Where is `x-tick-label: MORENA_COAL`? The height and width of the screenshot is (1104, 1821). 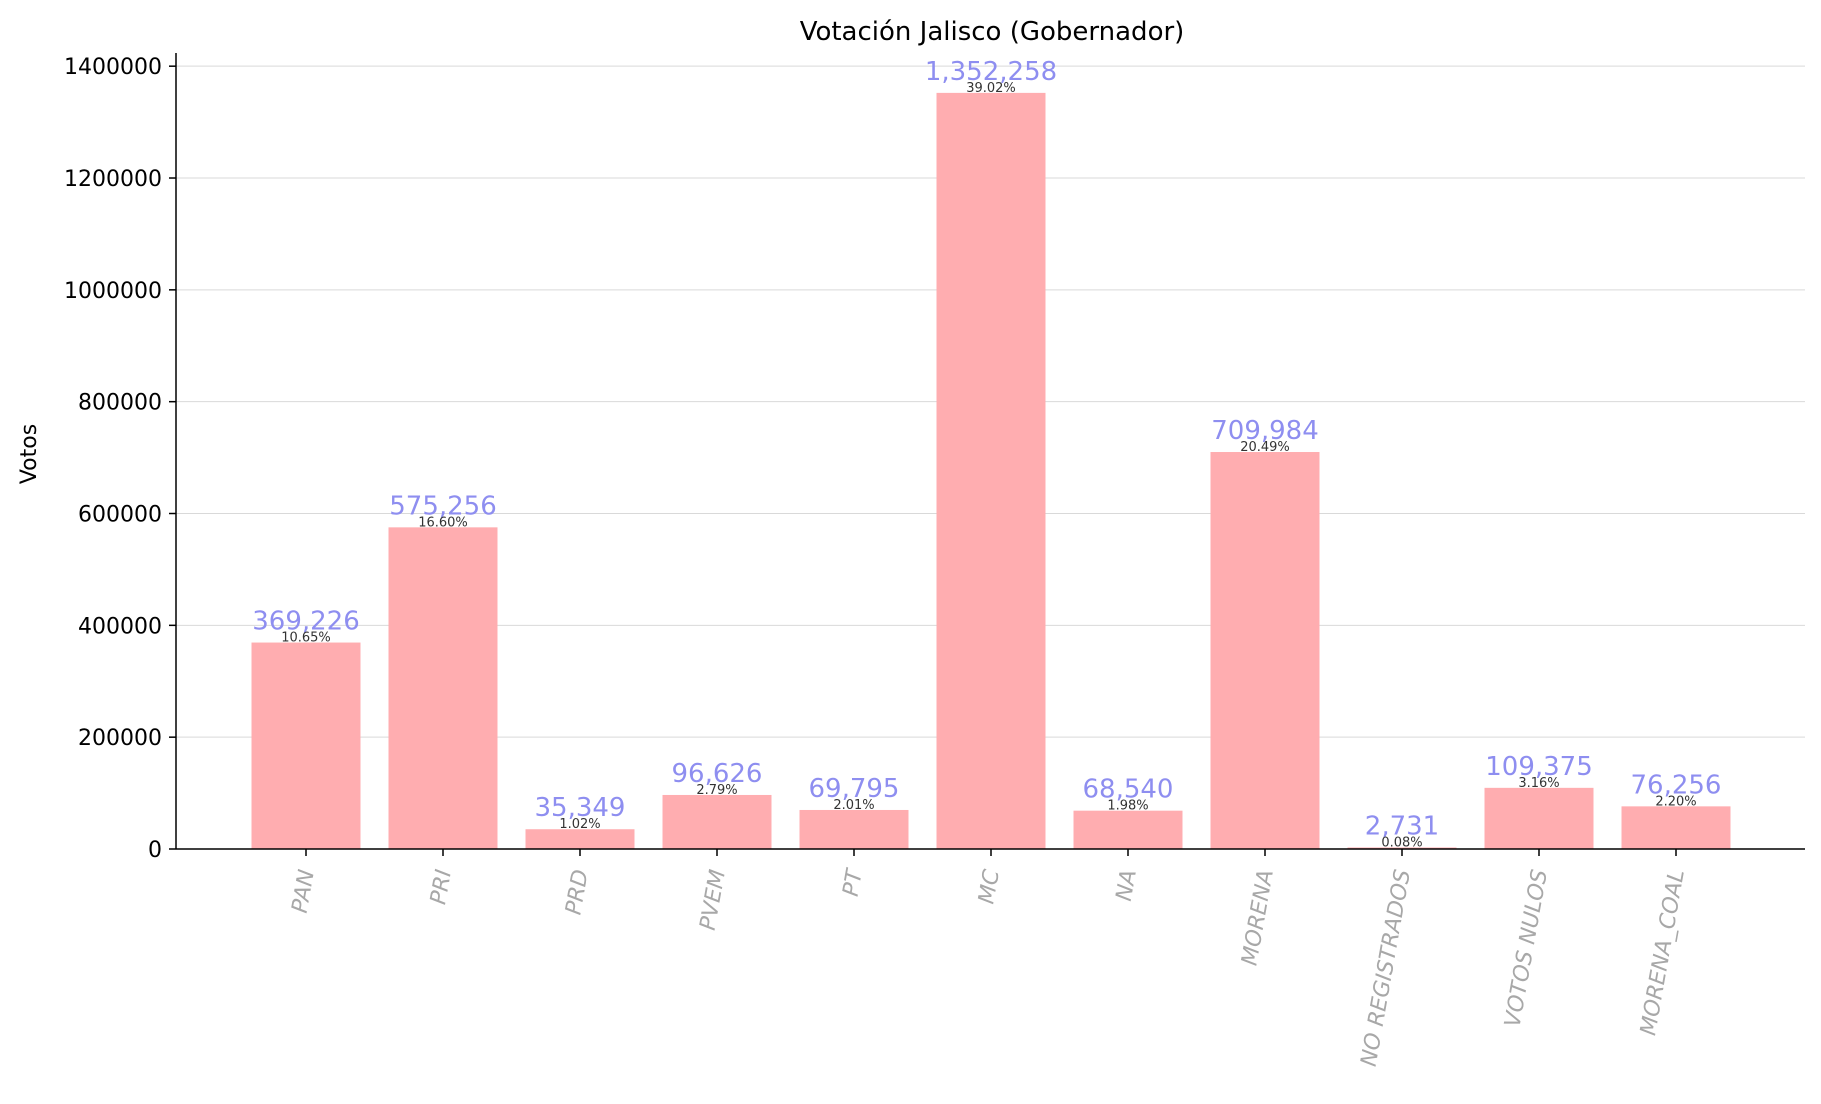
x-tick-label: MORENA_COAL is located at coordinates (1663, 953).